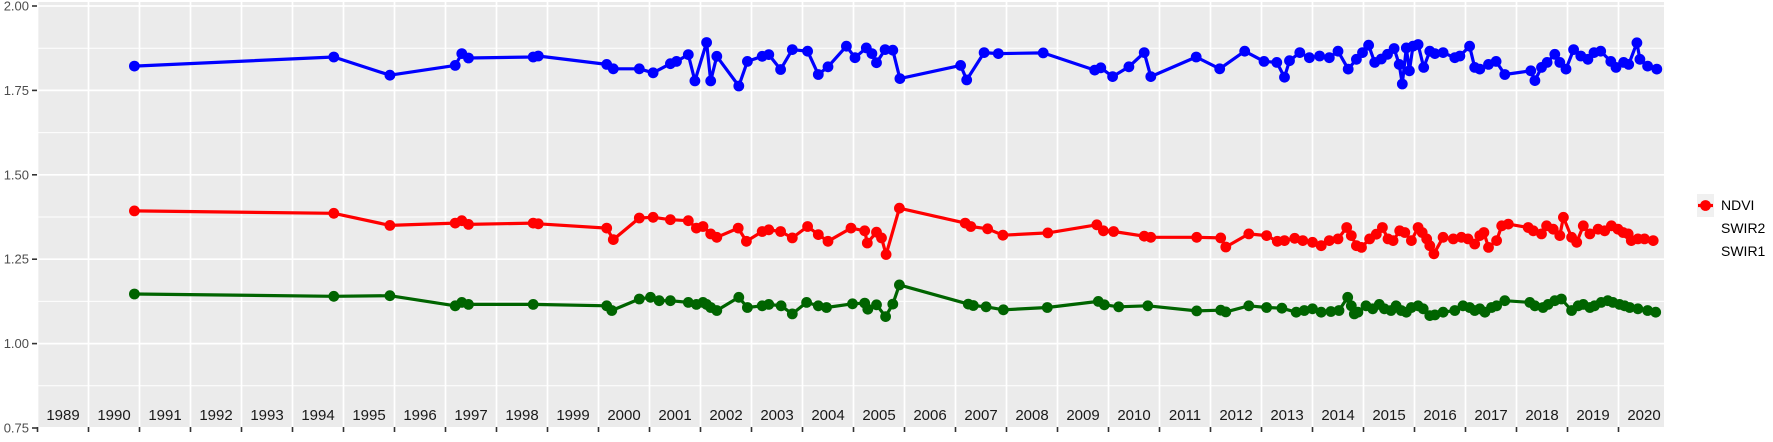 The width and height of the screenshot is (1773, 442). I want to click on swir2-legend-key-icon, so click(1705, 217).